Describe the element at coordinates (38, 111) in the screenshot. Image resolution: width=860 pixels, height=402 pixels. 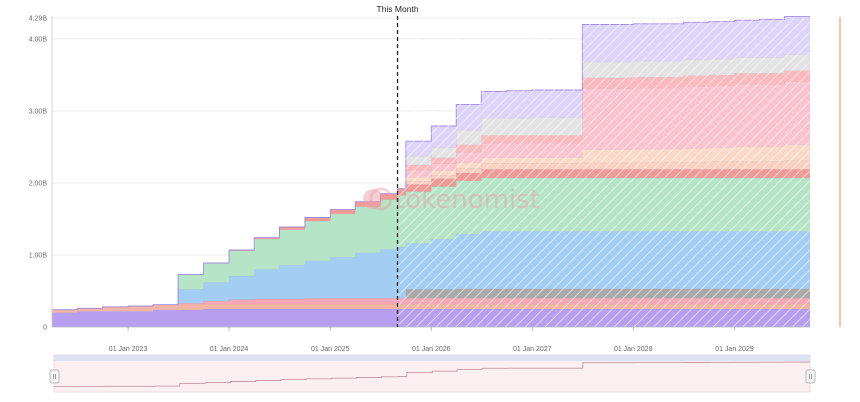
I see `y-tick-label: 3.00B` at that location.